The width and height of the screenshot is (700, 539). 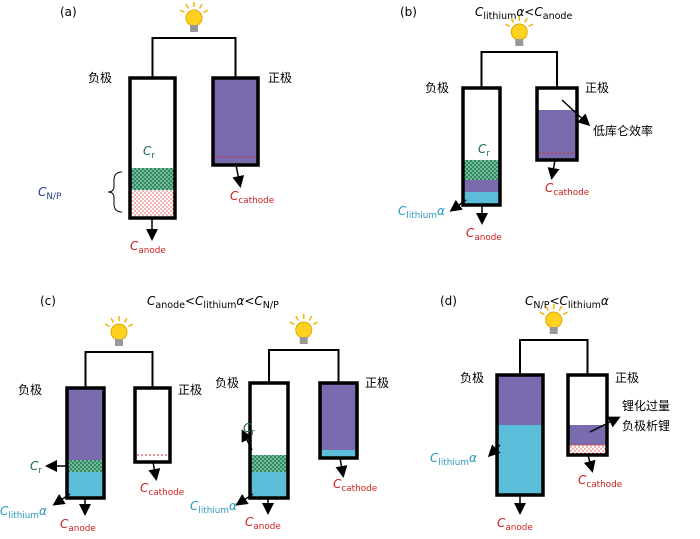 I want to click on term: CN/P, so click(x=50, y=193).